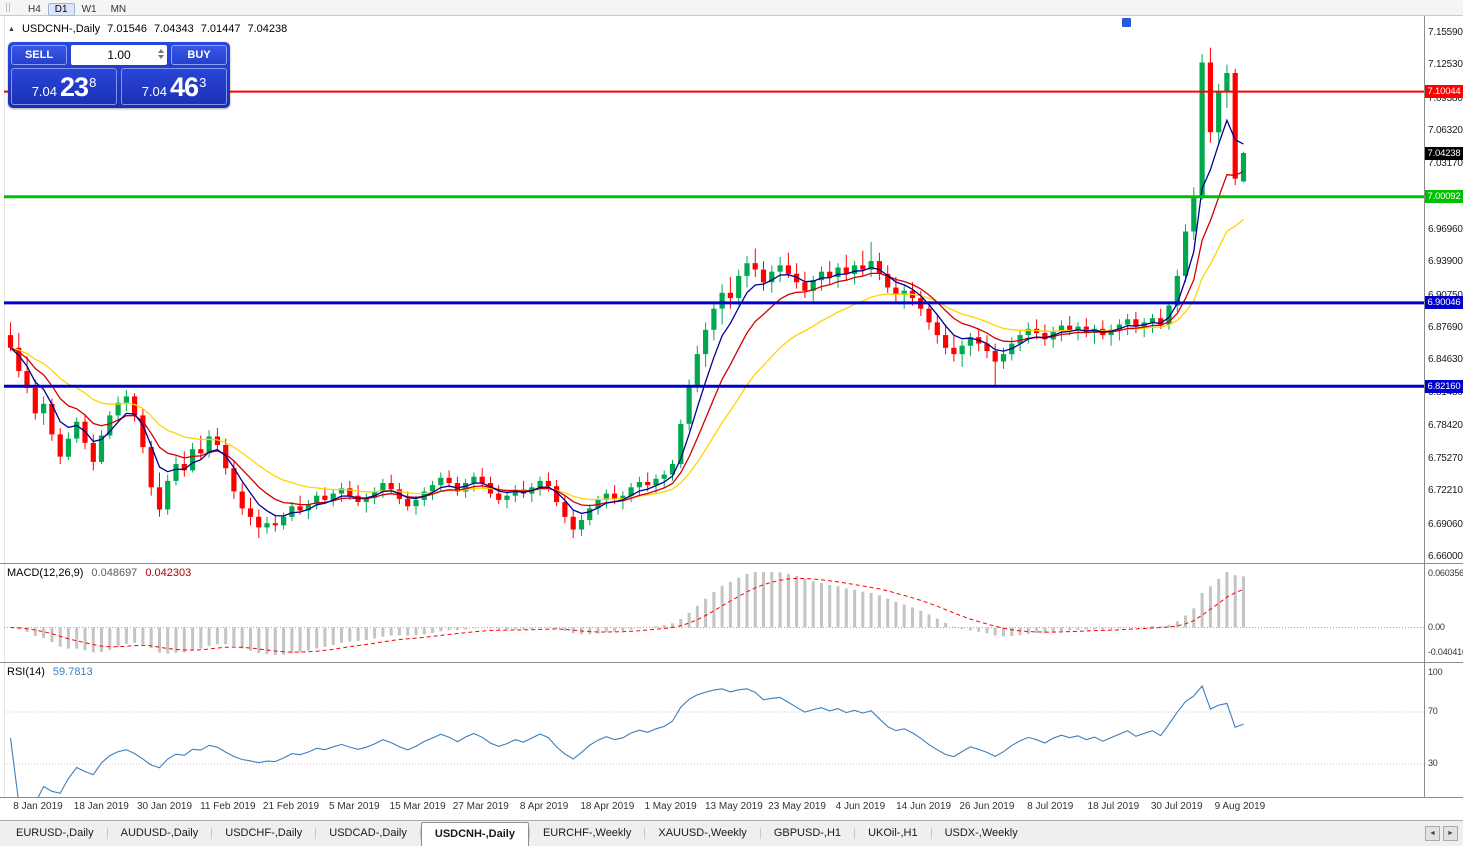 This screenshot has height=846, width=1463. What do you see at coordinates (1435, 672) in the screenshot?
I see `rsi-scale-label: 100` at bounding box center [1435, 672].